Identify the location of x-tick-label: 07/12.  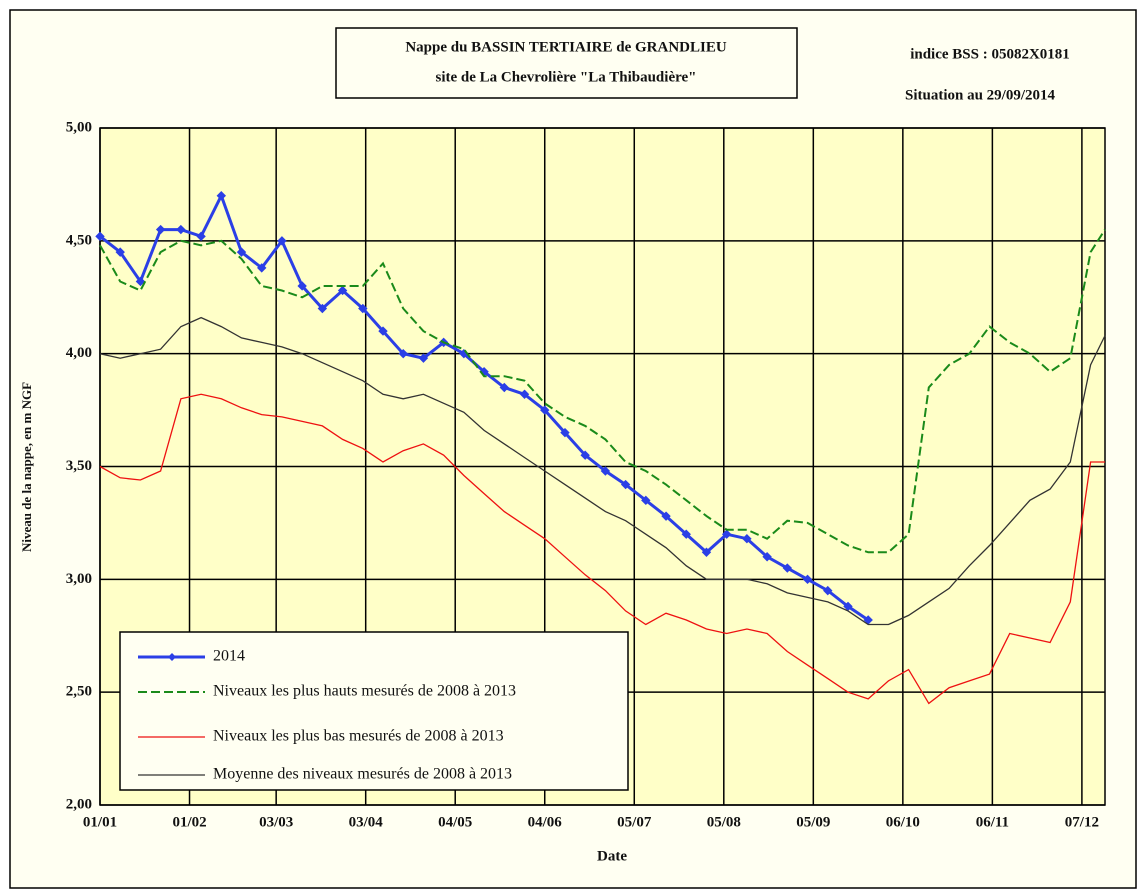
(1082, 822).